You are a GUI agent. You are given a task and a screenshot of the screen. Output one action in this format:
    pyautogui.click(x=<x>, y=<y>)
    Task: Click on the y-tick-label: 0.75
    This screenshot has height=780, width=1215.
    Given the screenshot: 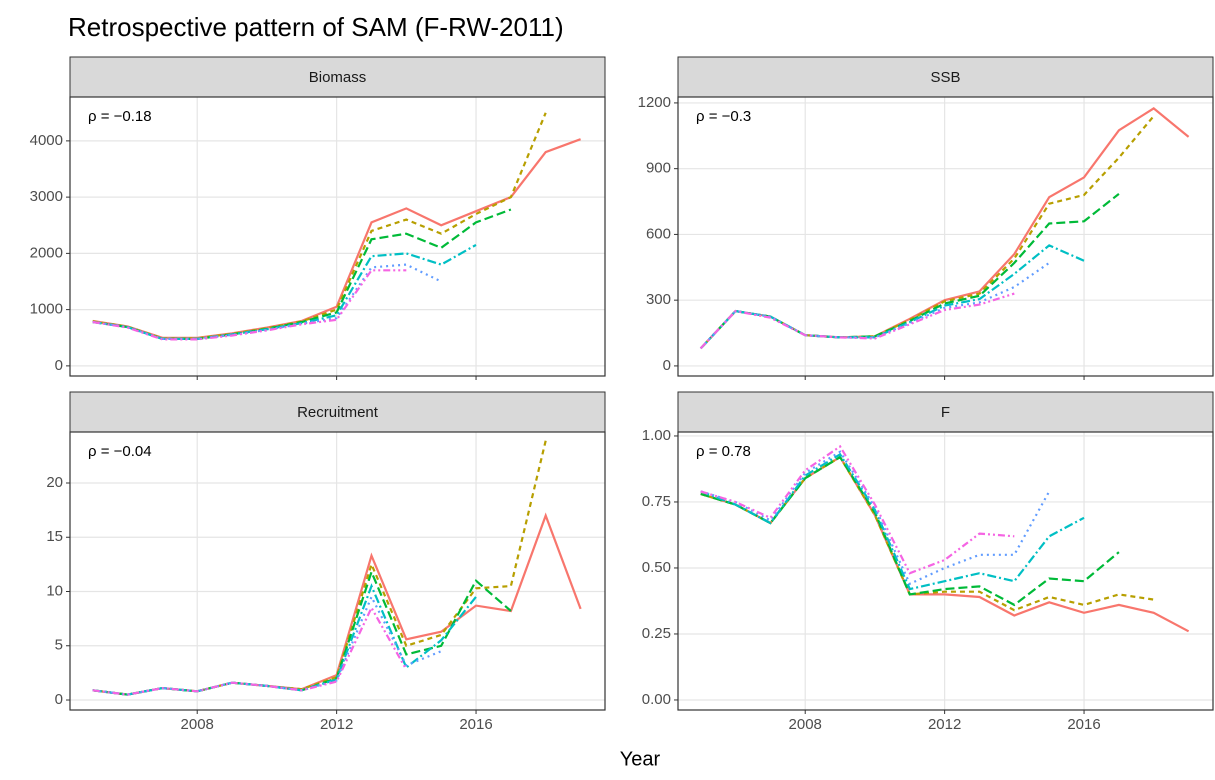 What is the action you would take?
    pyautogui.click(x=656, y=501)
    